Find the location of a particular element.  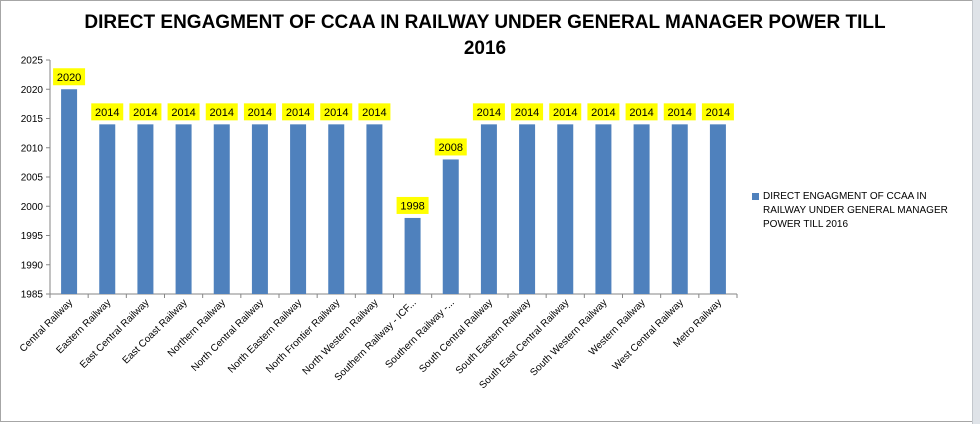

category-label: East Central Railway is located at coordinates (114, 333).